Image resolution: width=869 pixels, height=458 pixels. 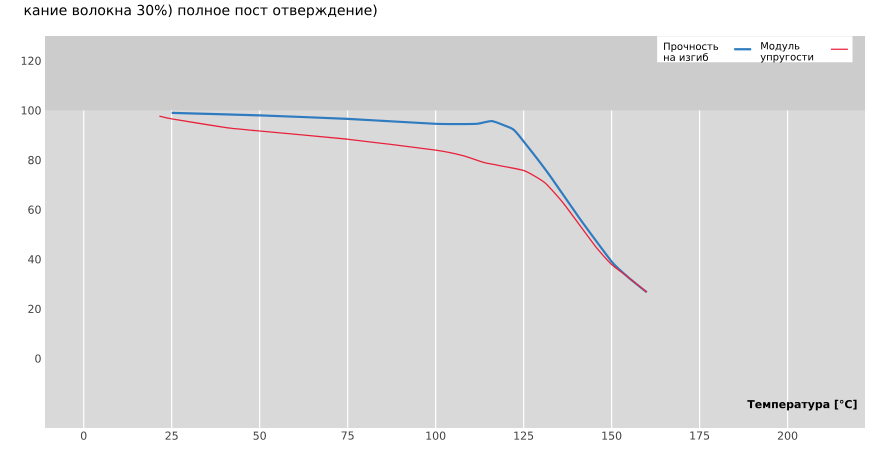 What do you see at coordinates (788, 436) in the screenshot?
I see `x-tick-label: 200` at bounding box center [788, 436].